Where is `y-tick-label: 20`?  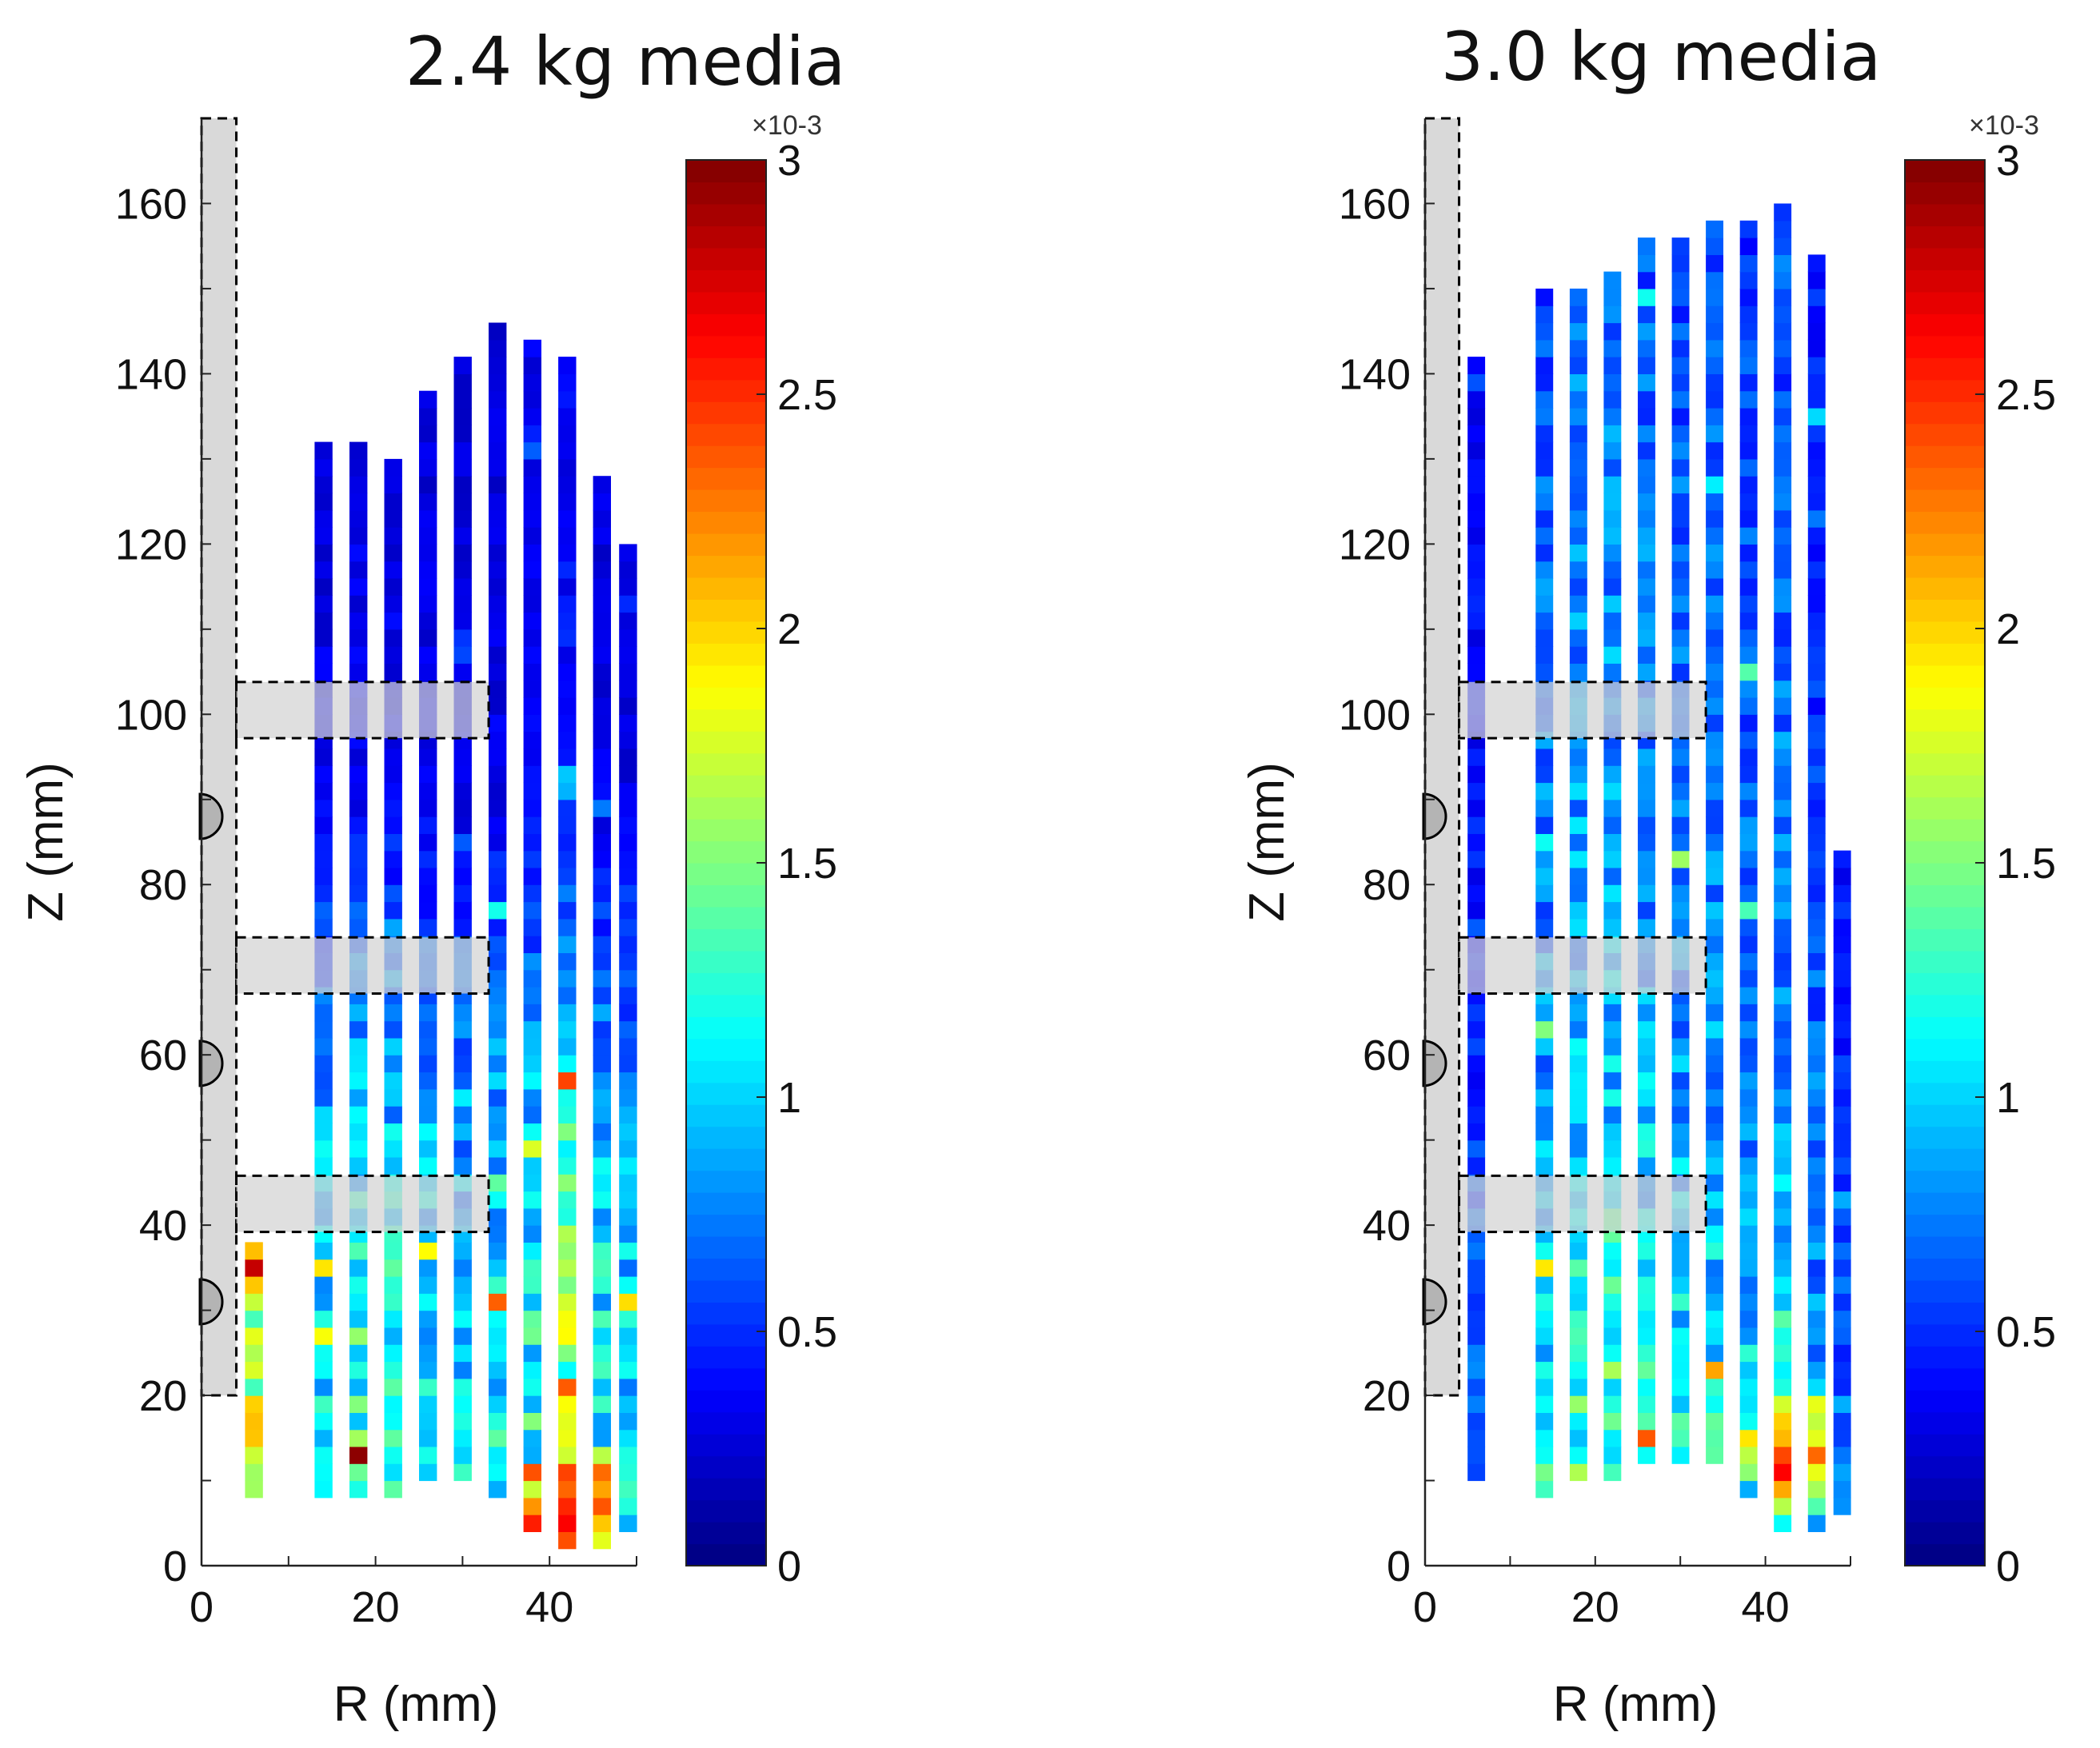 y-tick-label: 20 is located at coordinates (163, 1396).